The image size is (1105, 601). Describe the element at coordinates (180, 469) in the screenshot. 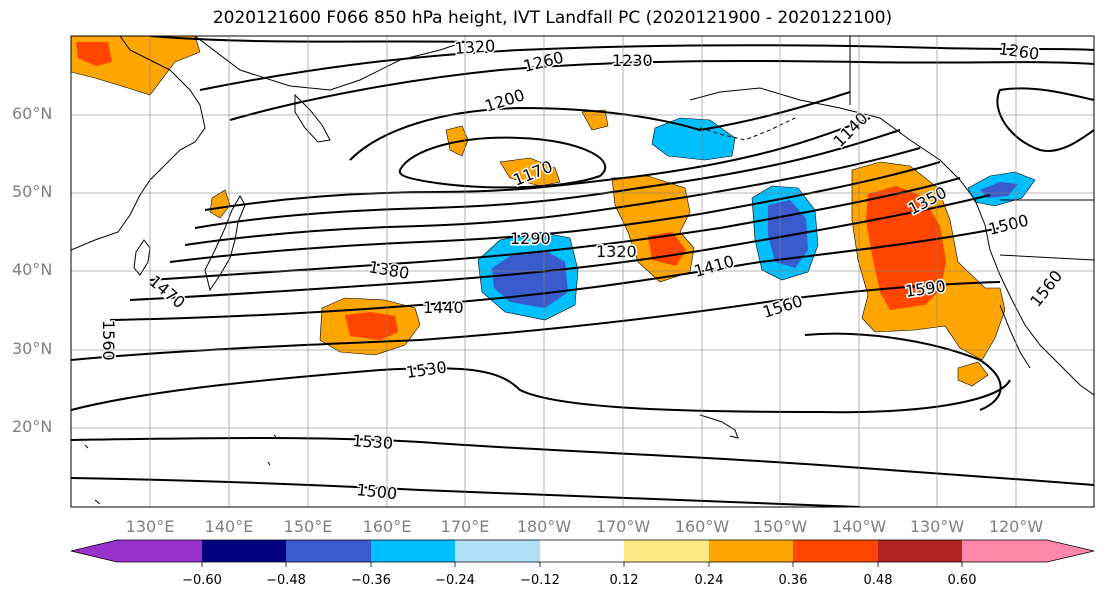

I see `tiny-islands` at that location.